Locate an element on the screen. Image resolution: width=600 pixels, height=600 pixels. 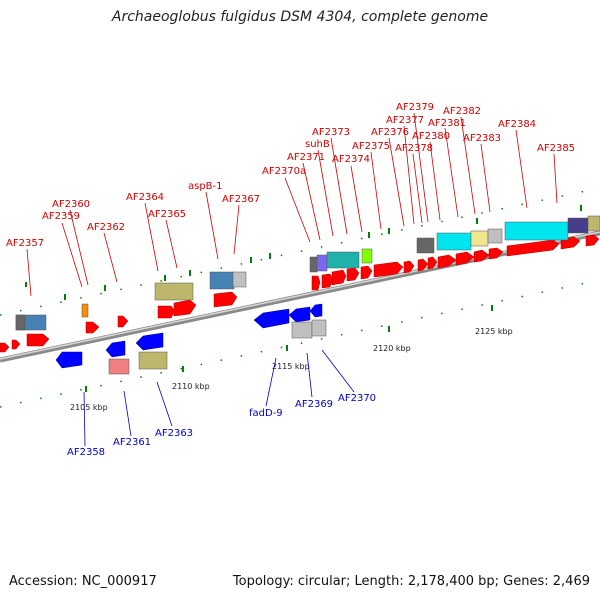
reverse-leader-lines is located at coordinates (219, 398).